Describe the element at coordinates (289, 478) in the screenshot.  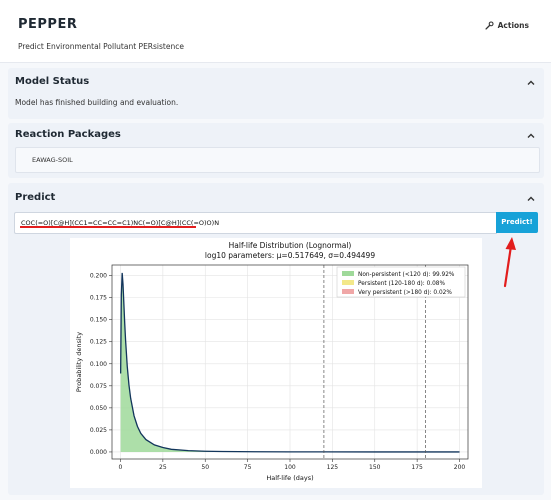
I see `x-axis-label: Half-life (days)` at that location.